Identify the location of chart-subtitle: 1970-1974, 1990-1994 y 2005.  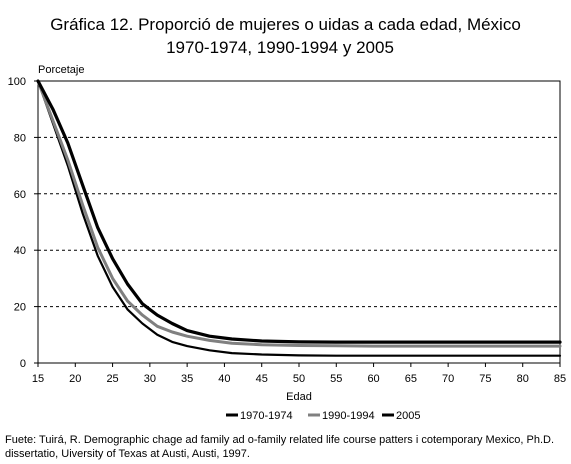
(280, 47).